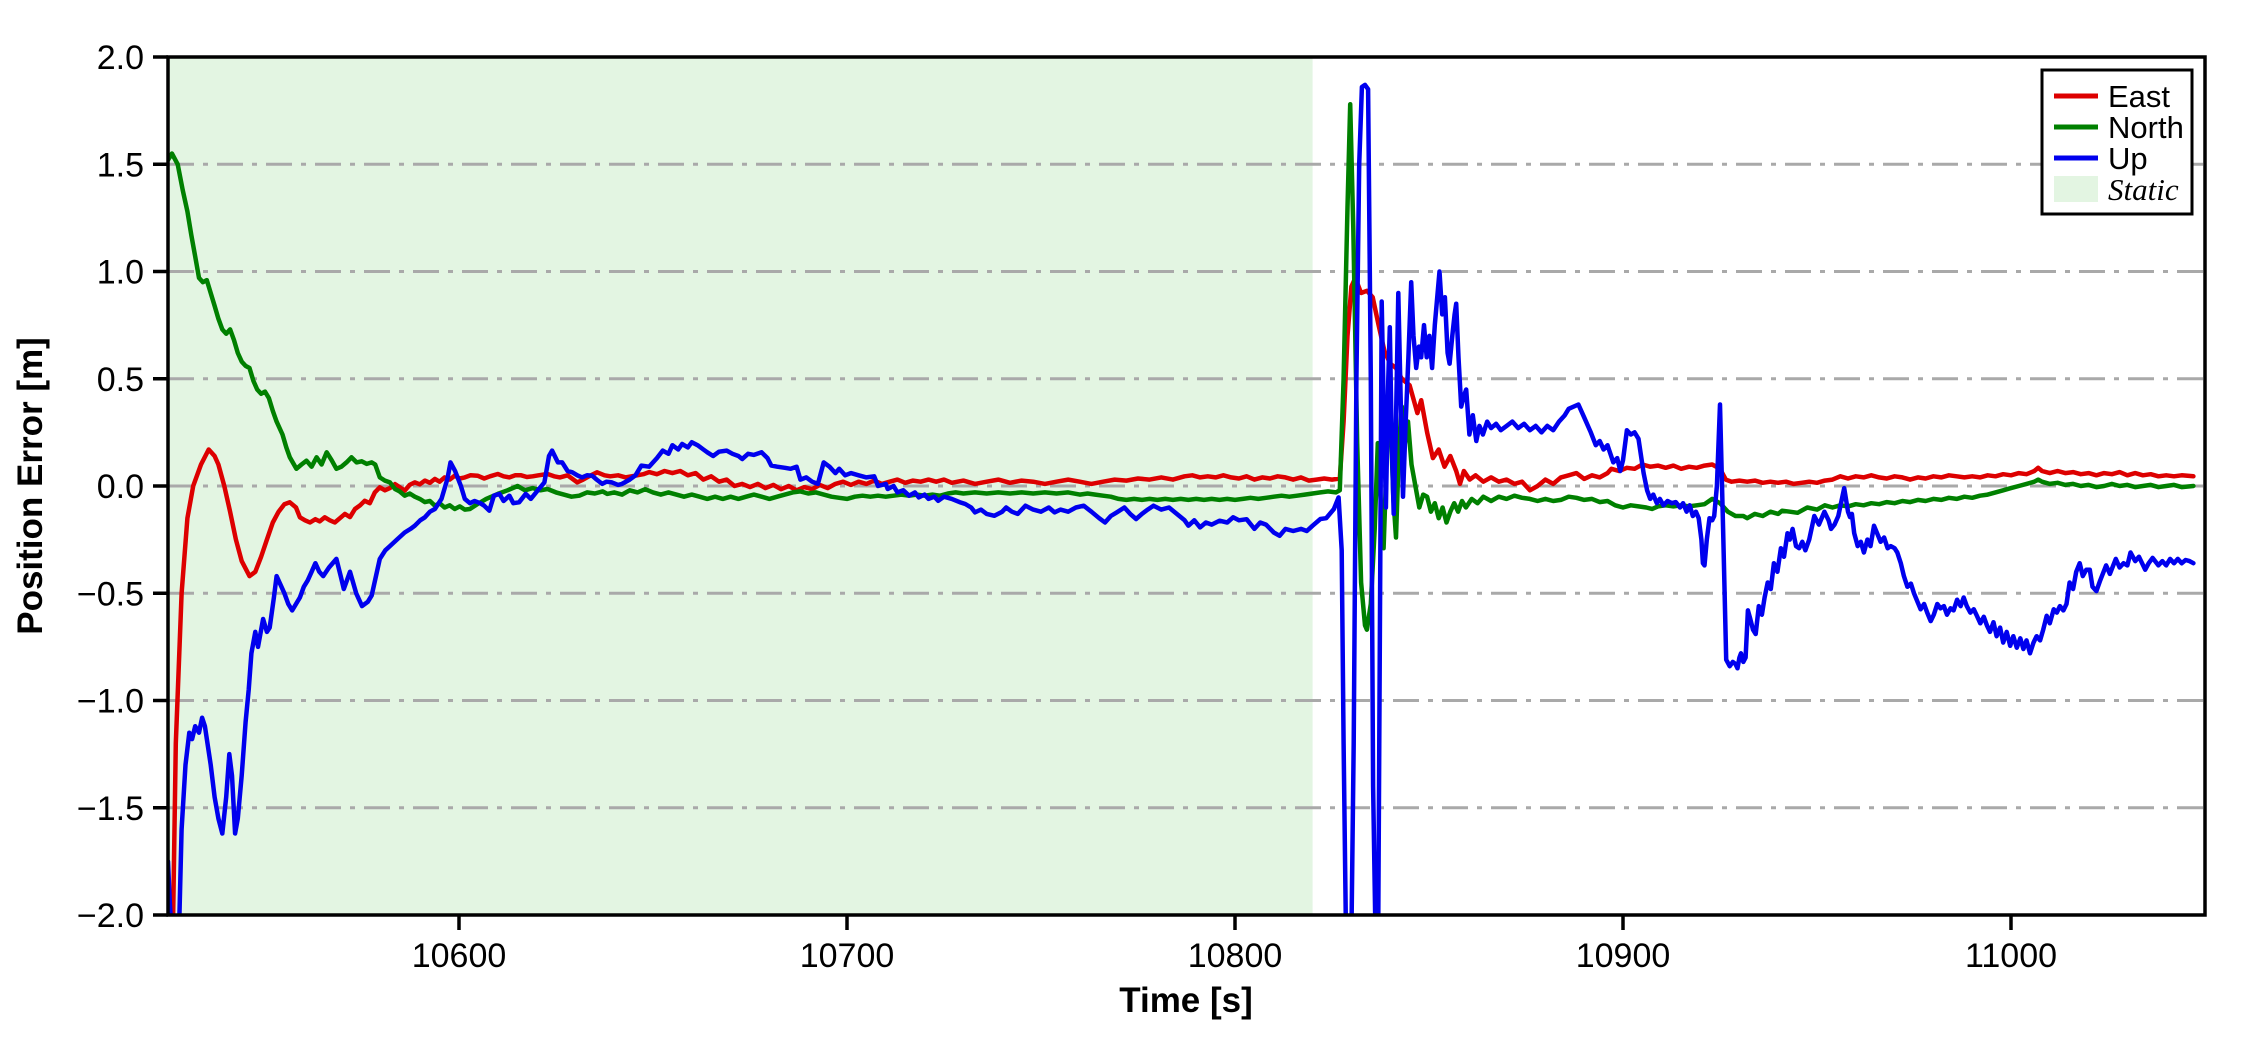 This screenshot has width=2250, height=1050. I want to click on y-tick-label: 0.0, so click(120, 487).